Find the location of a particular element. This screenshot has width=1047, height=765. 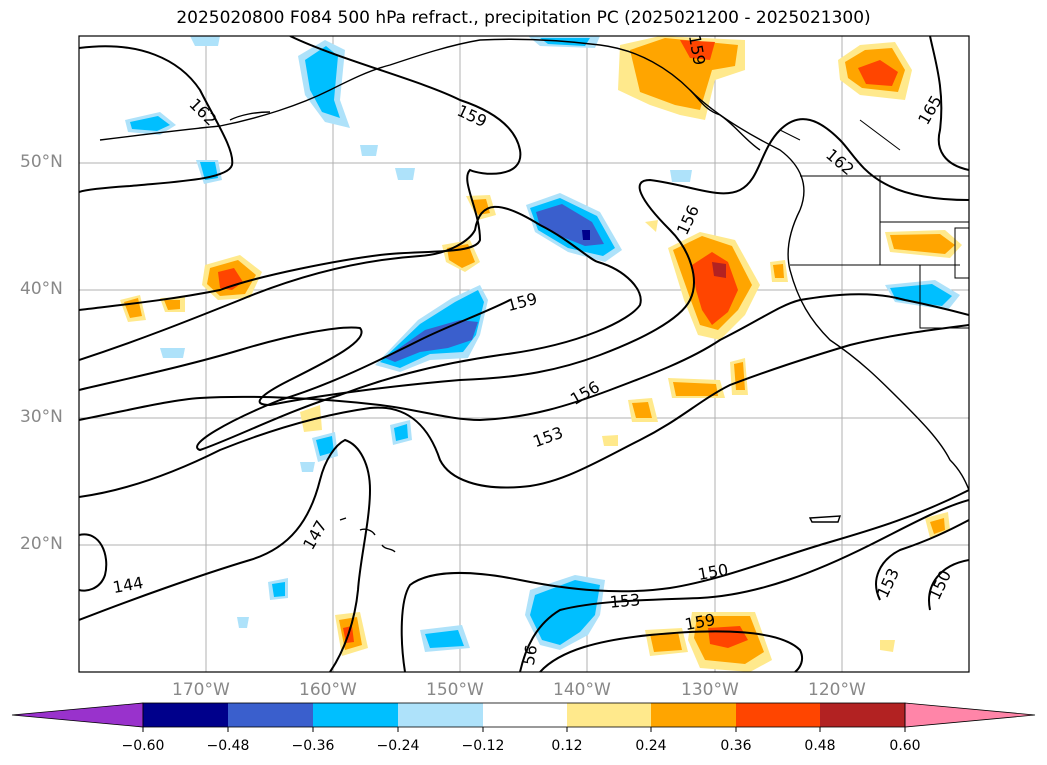

colorbar-tick-label: 0.48 is located at coordinates (820, 746).